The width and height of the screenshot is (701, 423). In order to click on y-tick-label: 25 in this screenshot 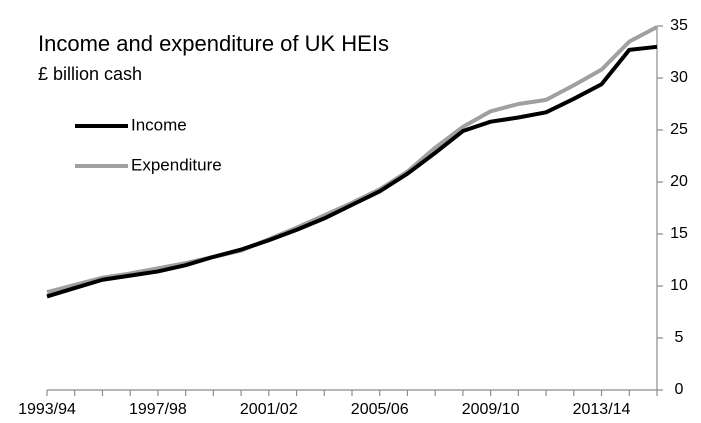, I will do `click(679, 129)`.